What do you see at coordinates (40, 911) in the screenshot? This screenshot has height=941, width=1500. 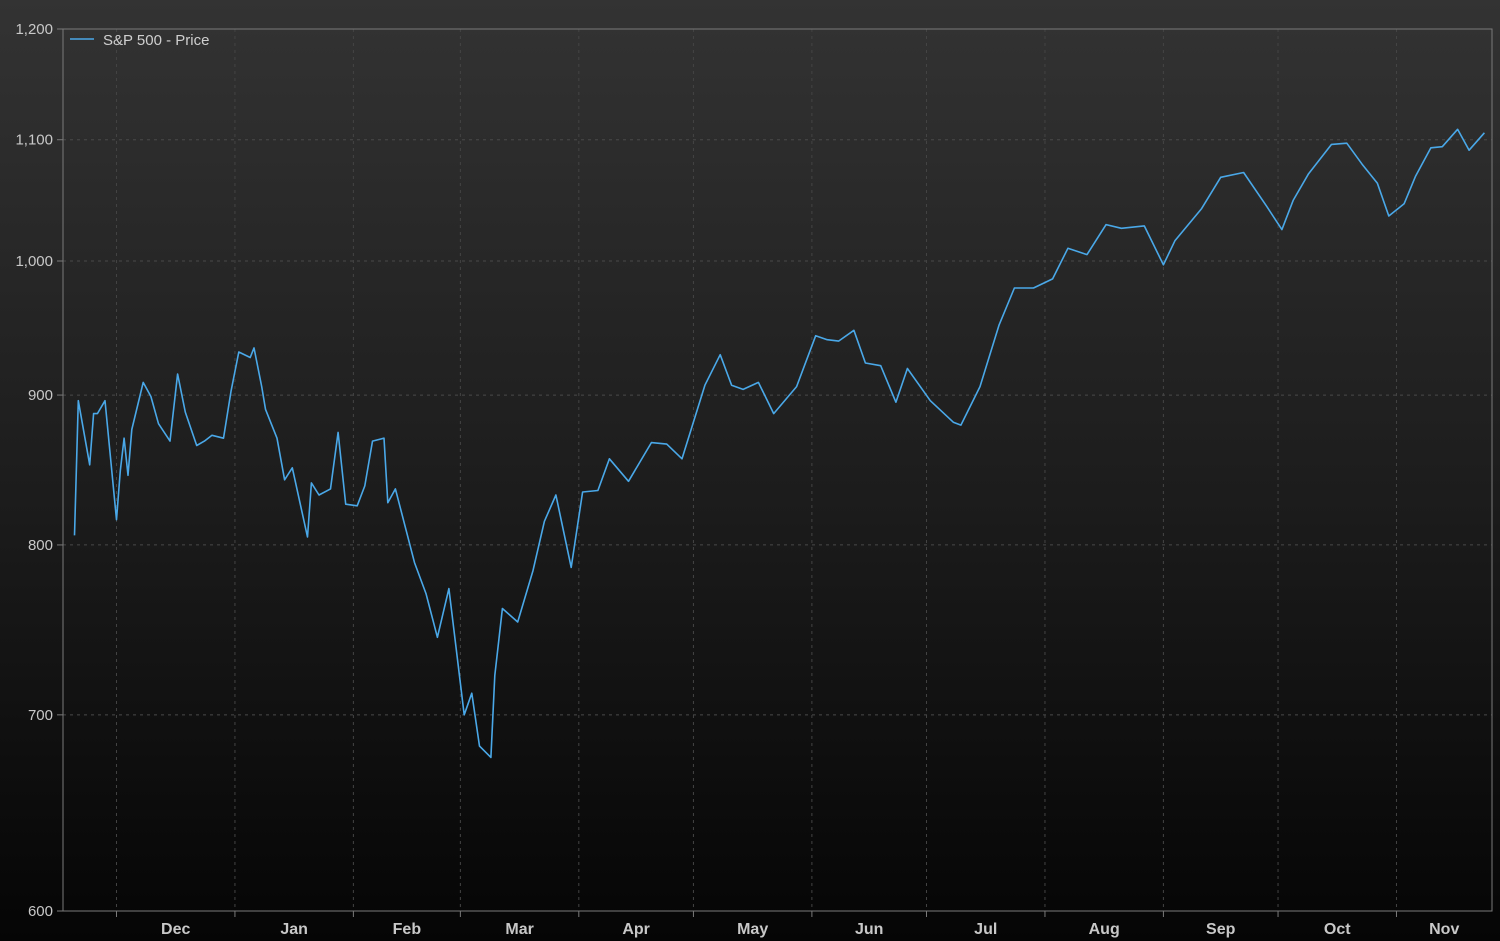 I see `y-tick-label: 600` at bounding box center [40, 911].